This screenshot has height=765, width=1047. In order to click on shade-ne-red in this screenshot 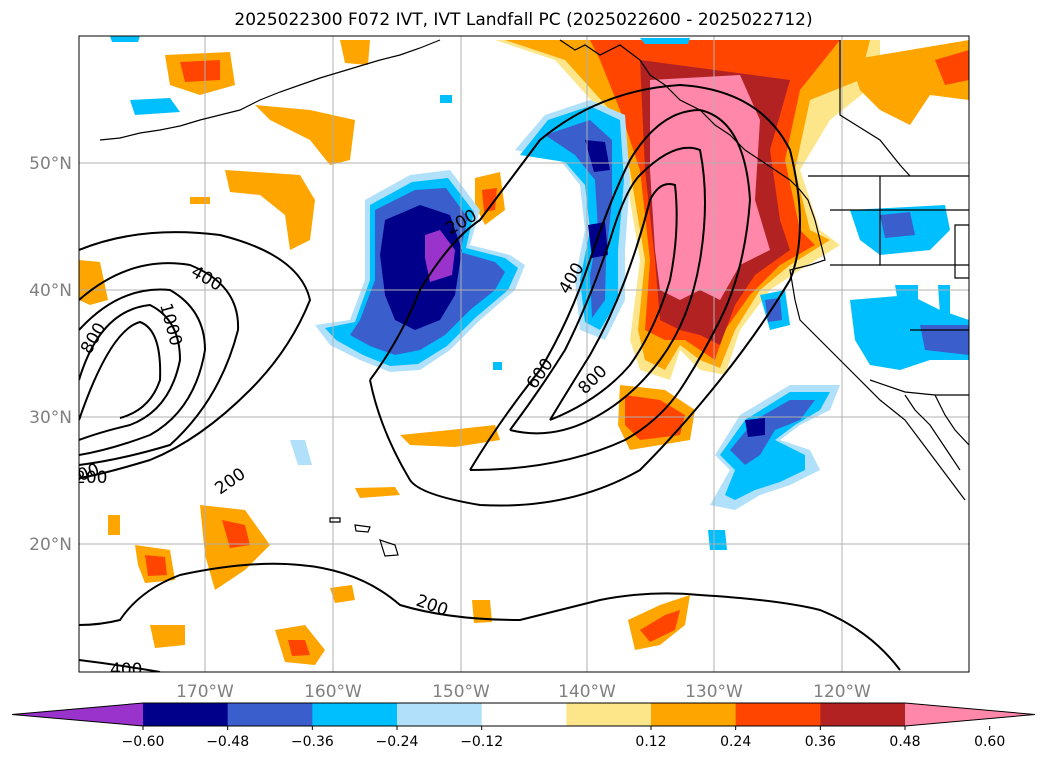, I will do `click(952, 67)`.